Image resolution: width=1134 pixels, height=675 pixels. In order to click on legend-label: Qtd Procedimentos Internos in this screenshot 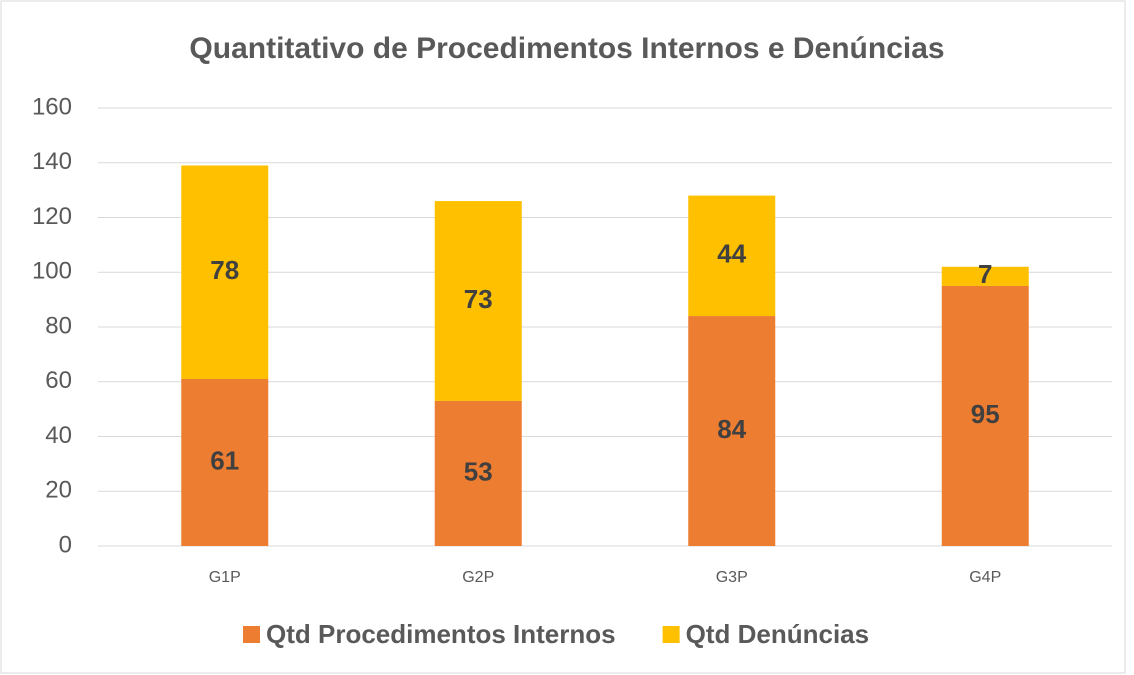, I will do `click(441, 634)`.